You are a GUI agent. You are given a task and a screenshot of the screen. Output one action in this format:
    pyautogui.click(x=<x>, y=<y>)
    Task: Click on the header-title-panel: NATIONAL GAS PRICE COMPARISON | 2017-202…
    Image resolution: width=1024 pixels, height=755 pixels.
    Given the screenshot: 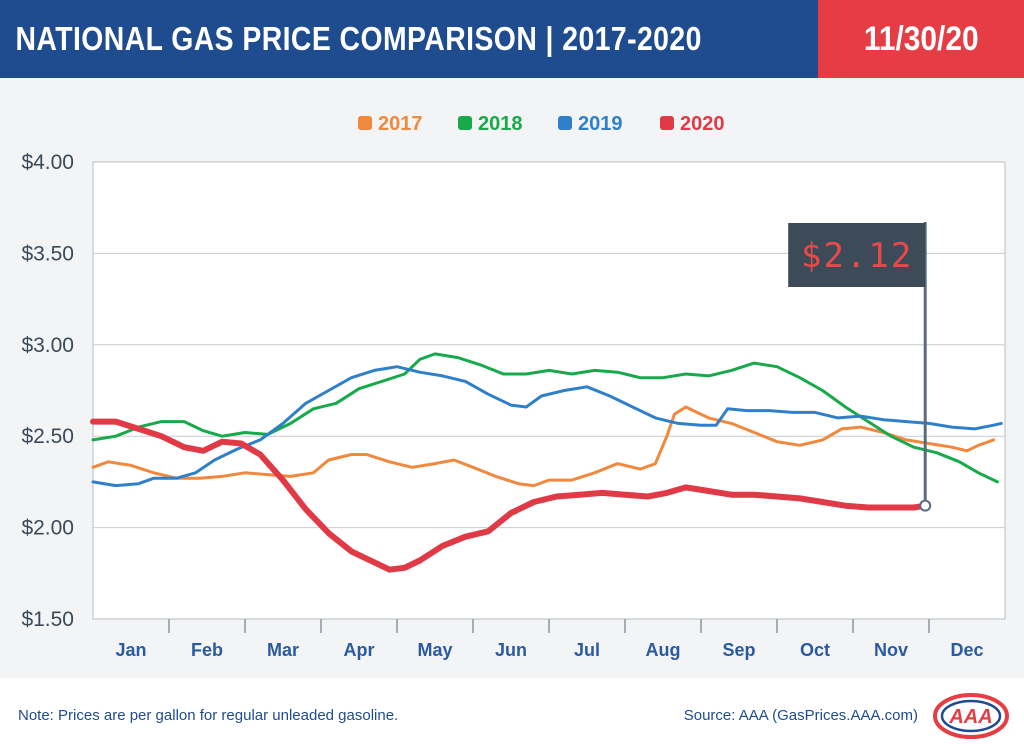 What is the action you would take?
    pyautogui.click(x=409, y=39)
    